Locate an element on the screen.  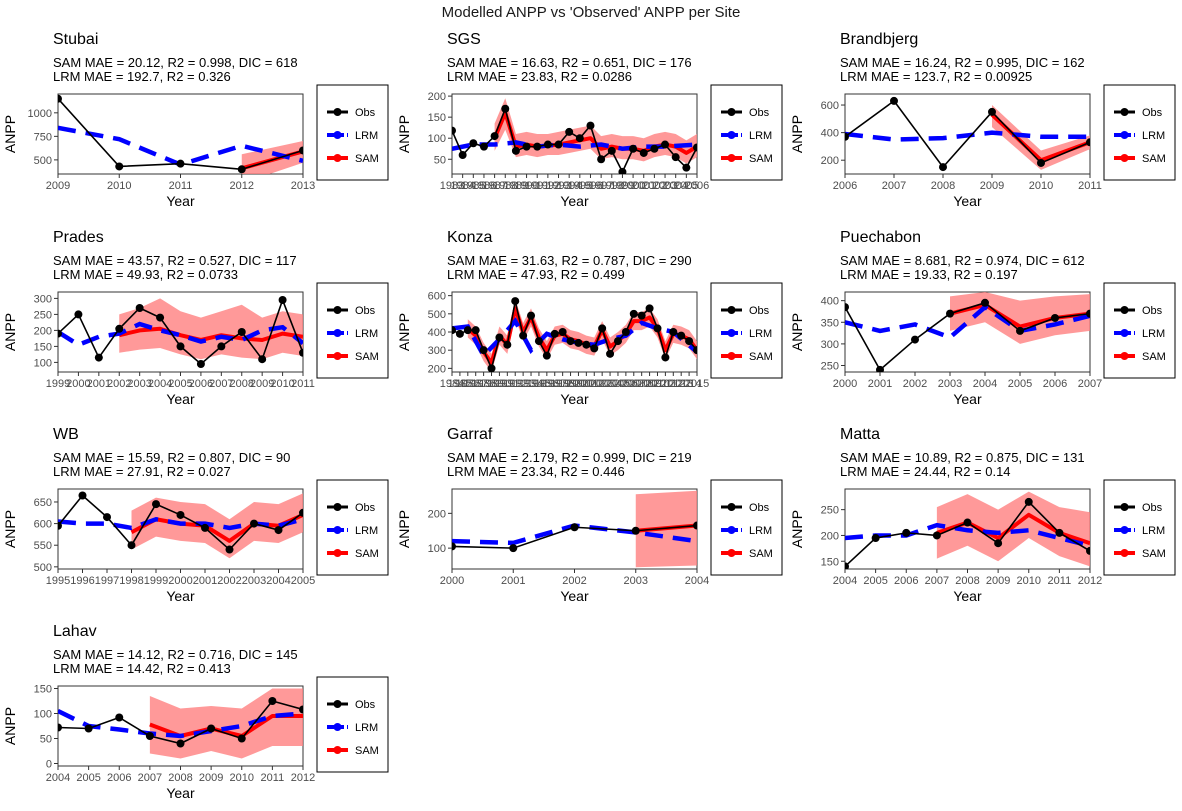
sam-metrics-text: SAM MAE = 20.12, R2 = 0.998, DIC = 618 is located at coordinates (175, 62).